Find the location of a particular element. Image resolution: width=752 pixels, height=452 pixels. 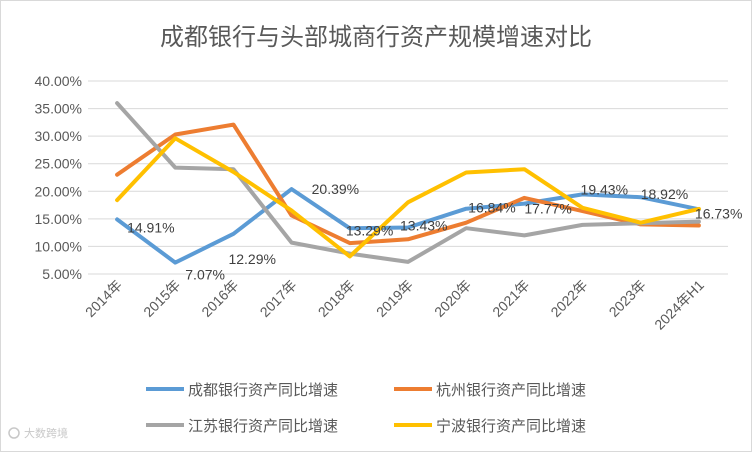

data-label: 13.29% is located at coordinates (369, 230).